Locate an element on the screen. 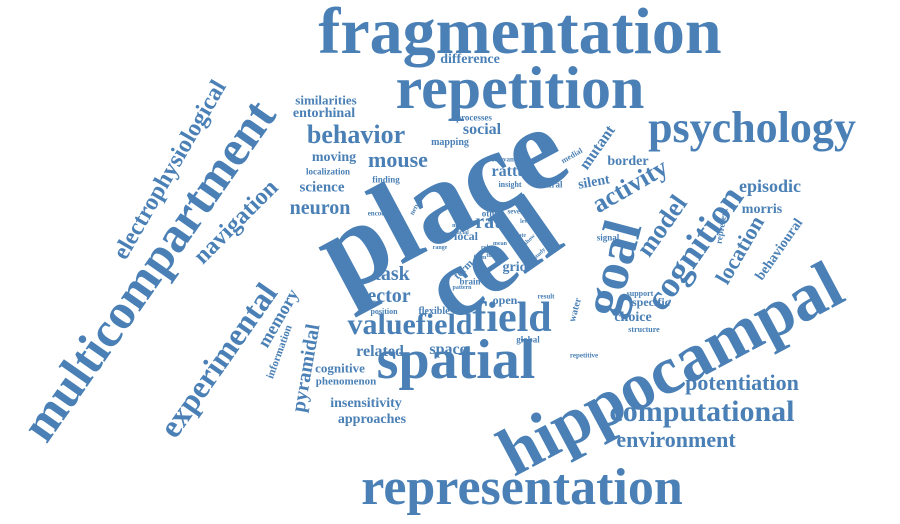 The width and height of the screenshot is (900, 524). word: field is located at coordinates (512, 318).